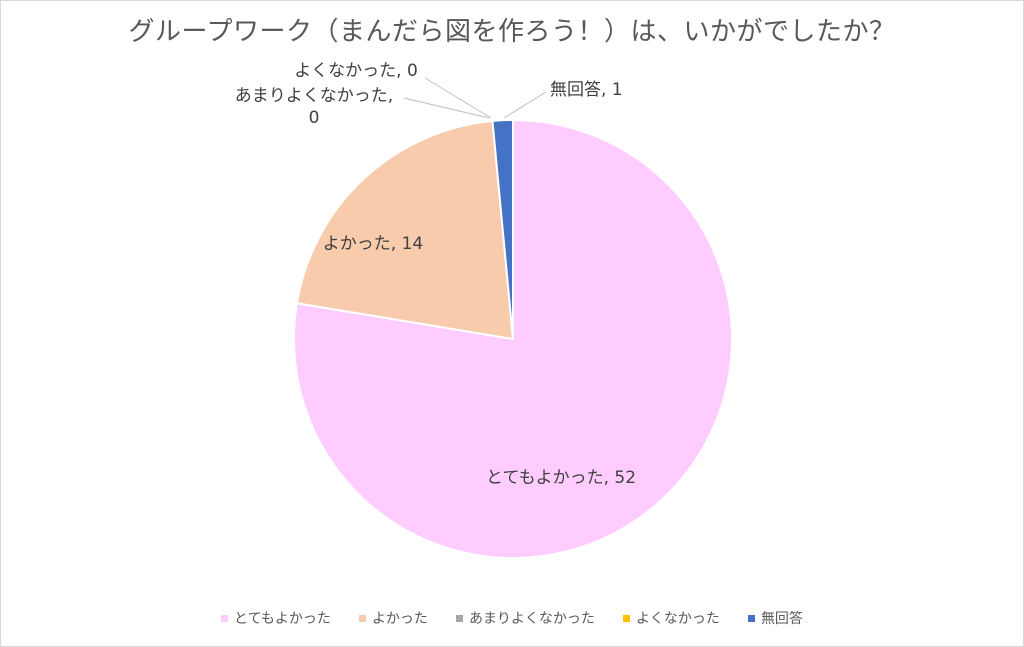 The width and height of the screenshot is (1024, 647). I want to click on legend-item-4: 無回答, so click(775, 618).